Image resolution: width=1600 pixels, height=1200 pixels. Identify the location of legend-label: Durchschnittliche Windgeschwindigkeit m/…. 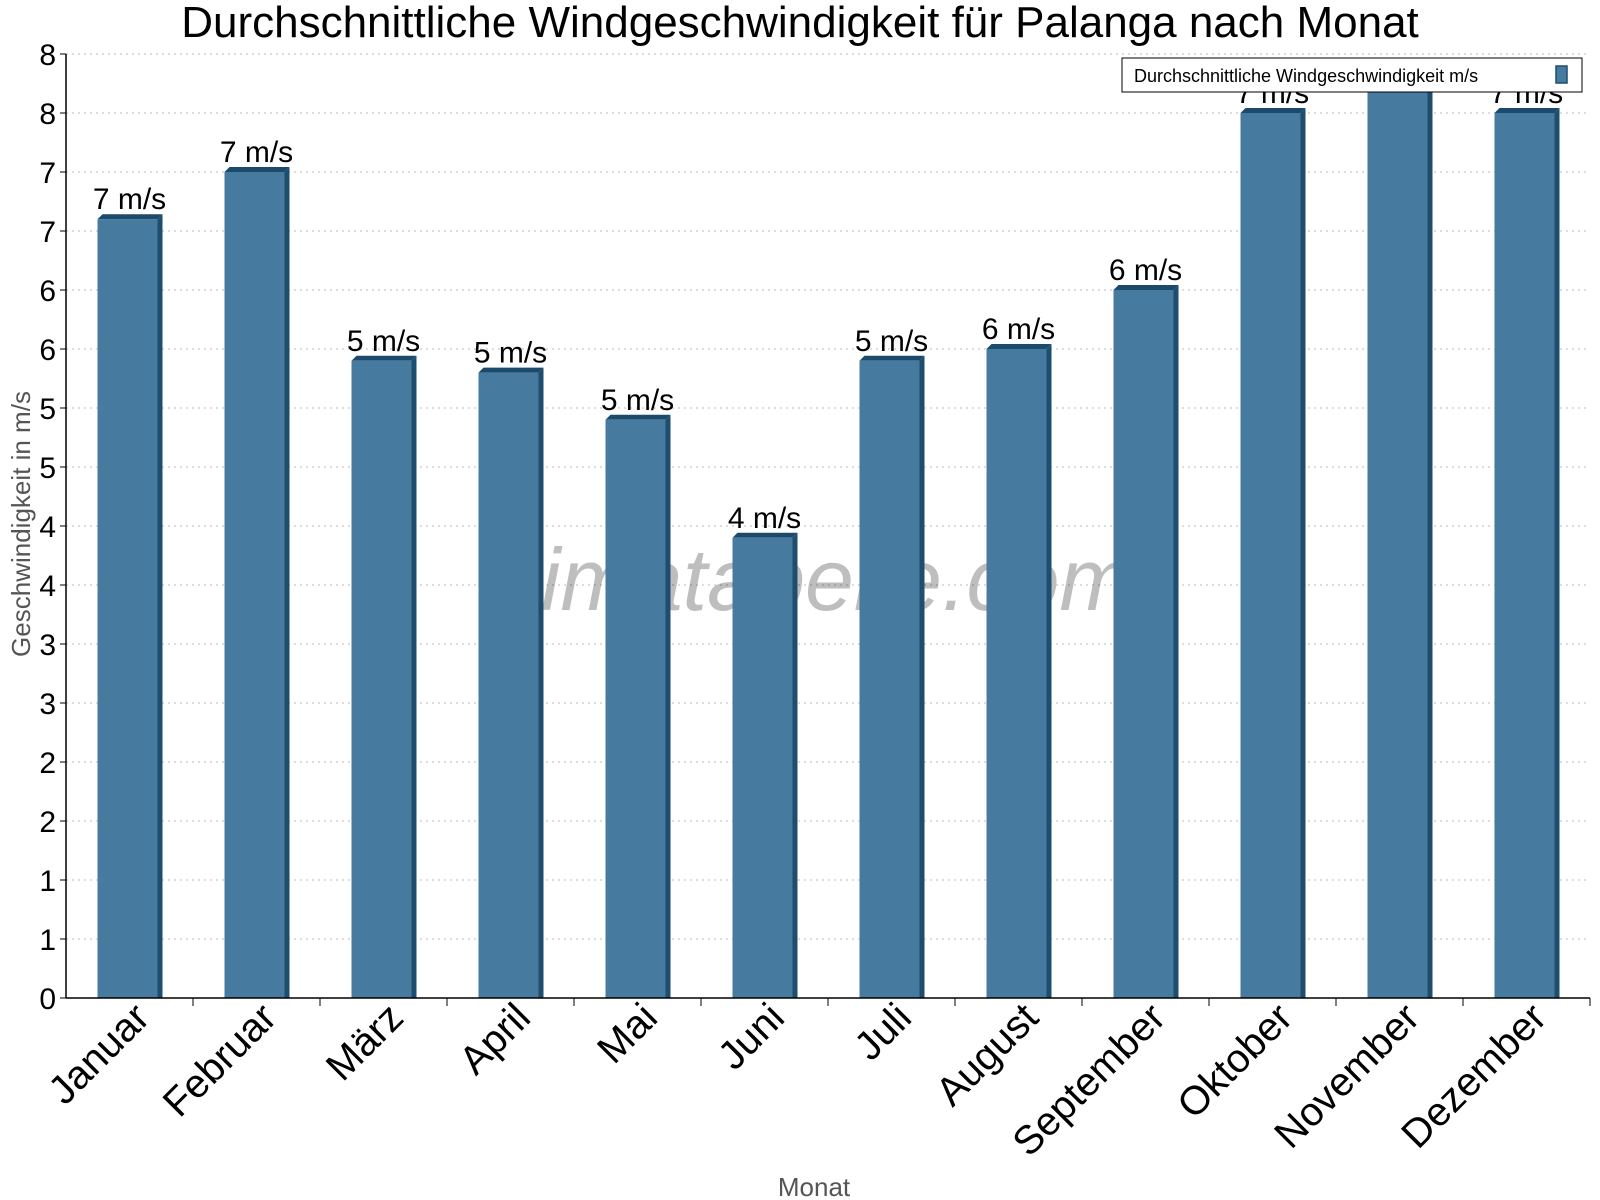
(1306, 76).